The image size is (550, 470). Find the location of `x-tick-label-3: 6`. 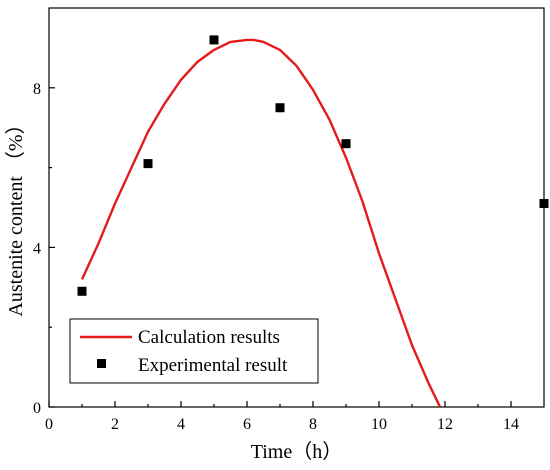

x-tick-label-3: 6 is located at coordinates (247, 424).